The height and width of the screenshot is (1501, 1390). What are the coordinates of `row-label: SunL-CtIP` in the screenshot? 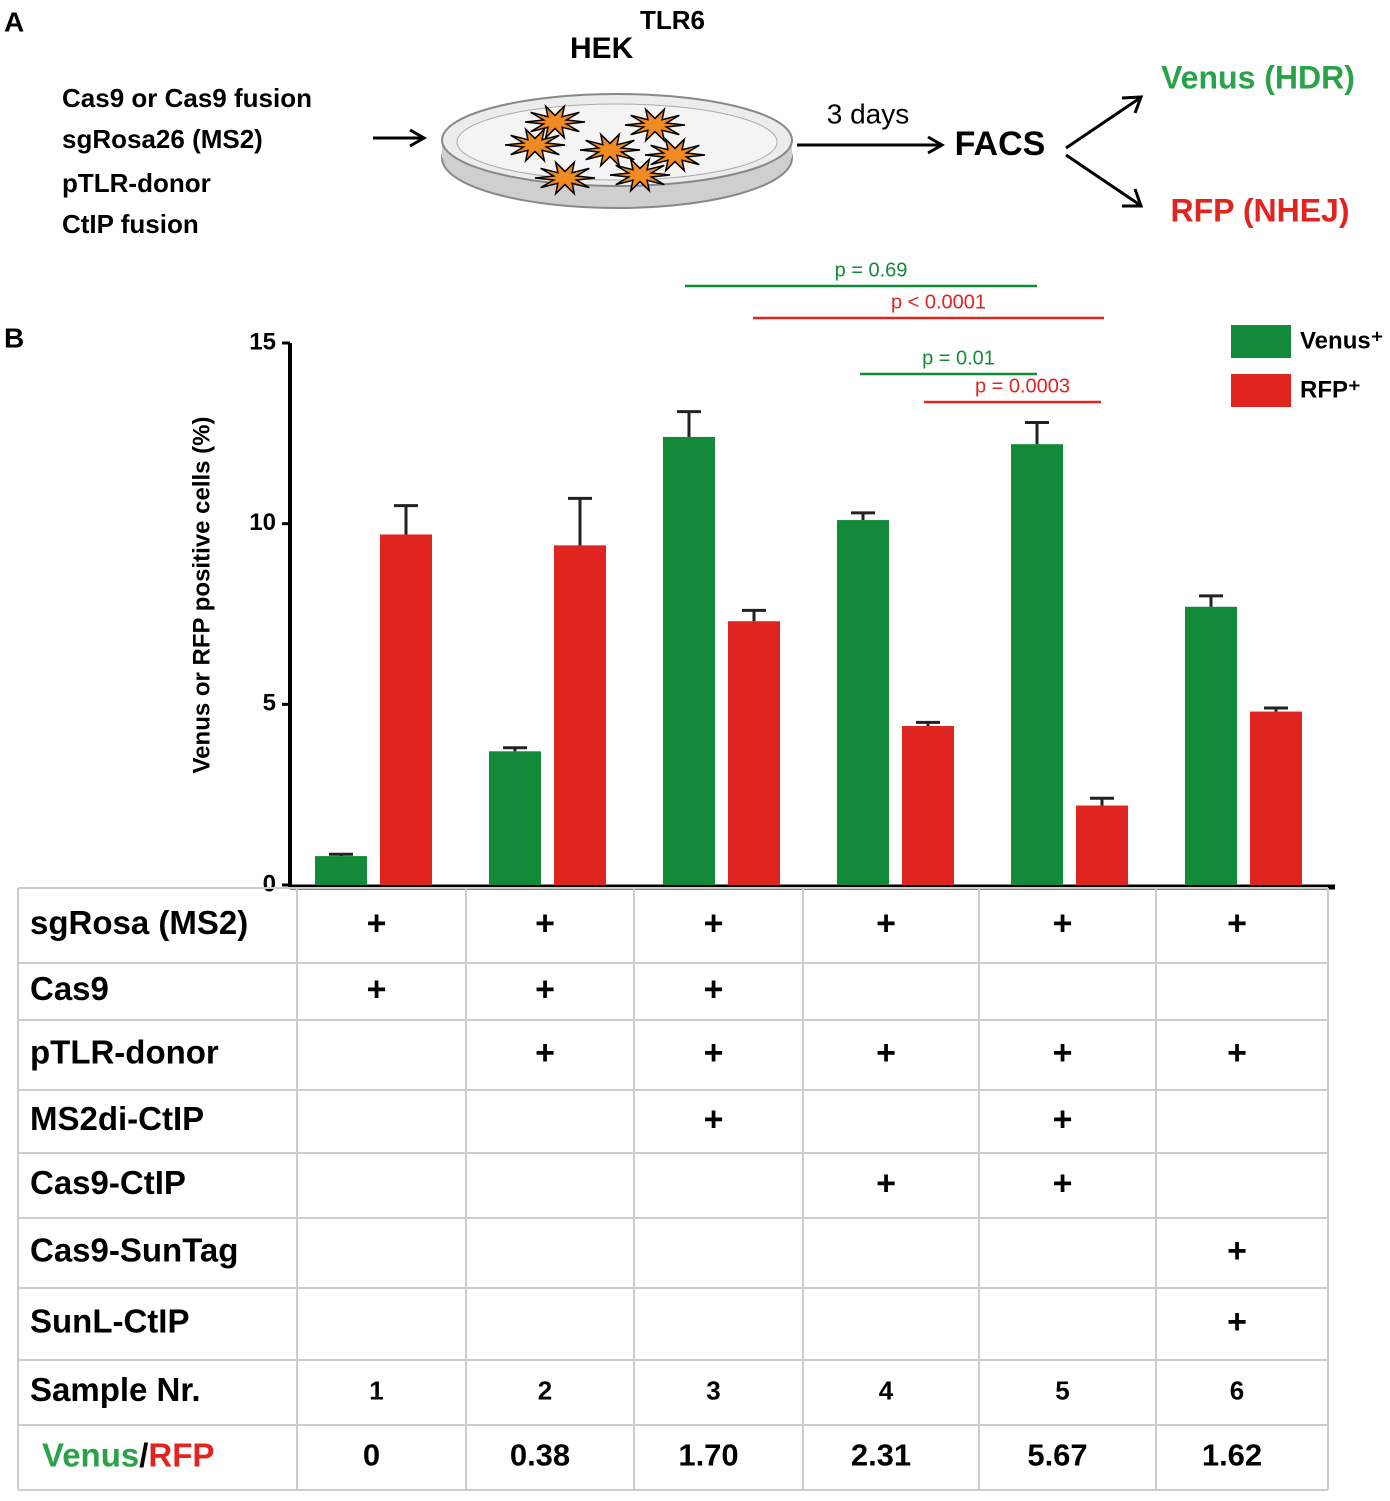 It's located at (109, 1321).